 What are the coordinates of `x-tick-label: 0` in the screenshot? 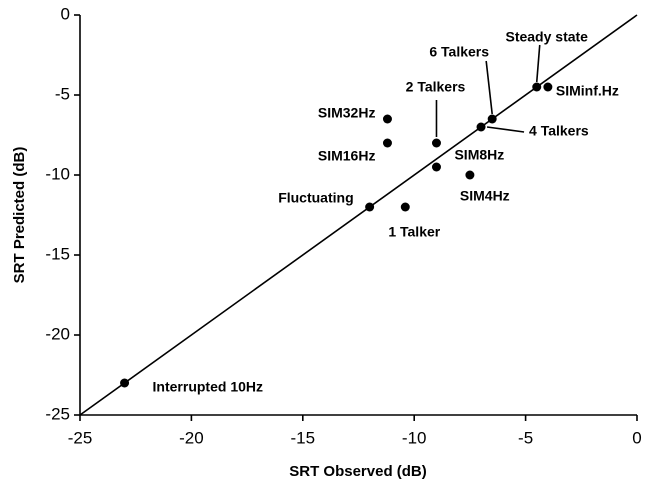 It's located at (636, 437).